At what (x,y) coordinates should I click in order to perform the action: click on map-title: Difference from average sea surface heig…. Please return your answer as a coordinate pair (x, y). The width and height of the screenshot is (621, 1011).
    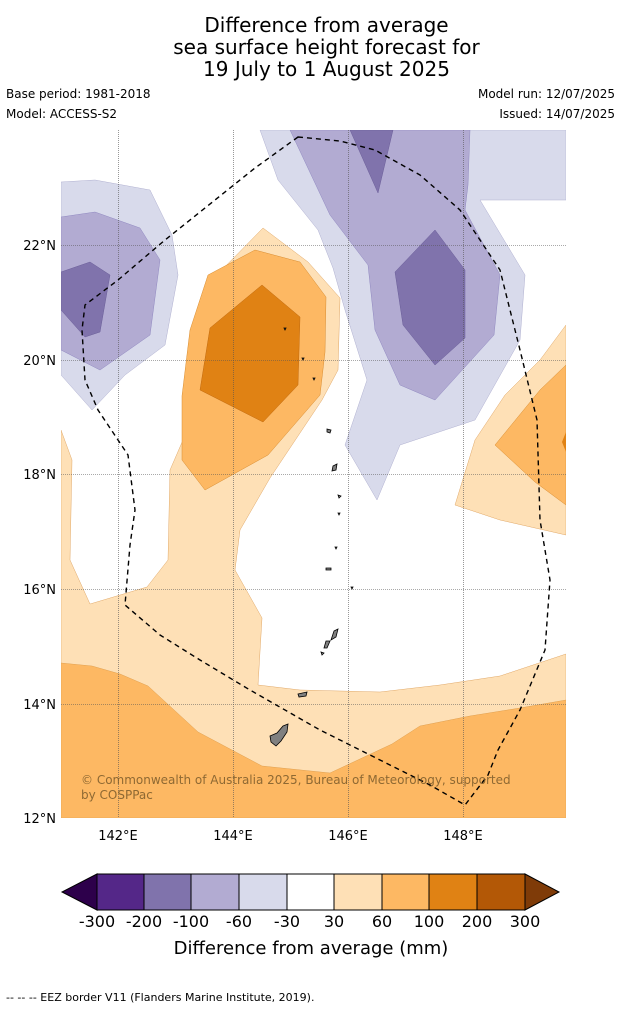
    Looking at the image, I should click on (310, 47).